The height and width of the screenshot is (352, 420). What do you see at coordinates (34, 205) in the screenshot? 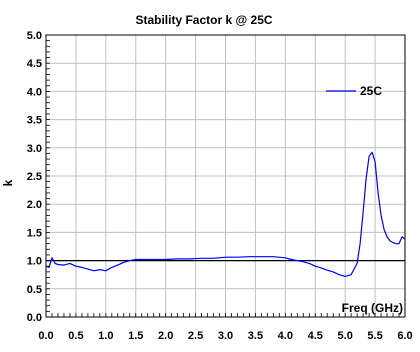
I see `y-tick-label: 2.0` at bounding box center [34, 205].